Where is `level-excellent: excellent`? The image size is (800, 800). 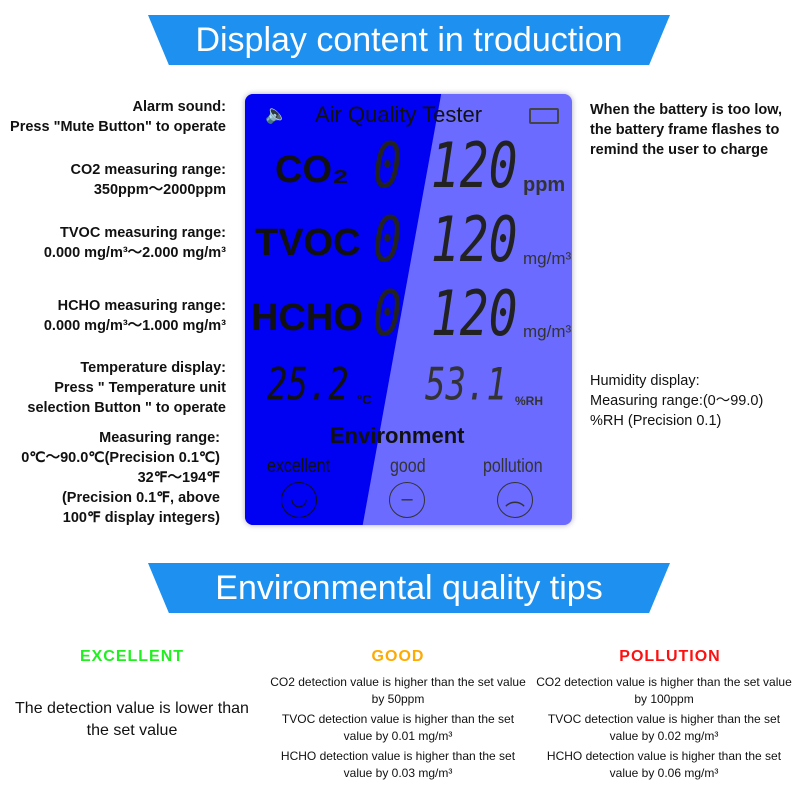
level-excellent: excellent is located at coordinates (299, 466).